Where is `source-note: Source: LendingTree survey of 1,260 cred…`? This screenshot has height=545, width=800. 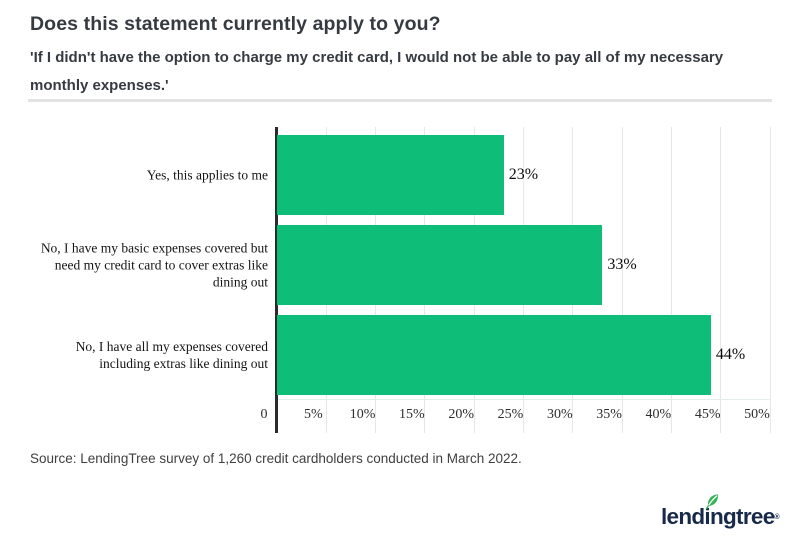 source-note: Source: LendingTree survey of 1,260 cred… is located at coordinates (276, 458).